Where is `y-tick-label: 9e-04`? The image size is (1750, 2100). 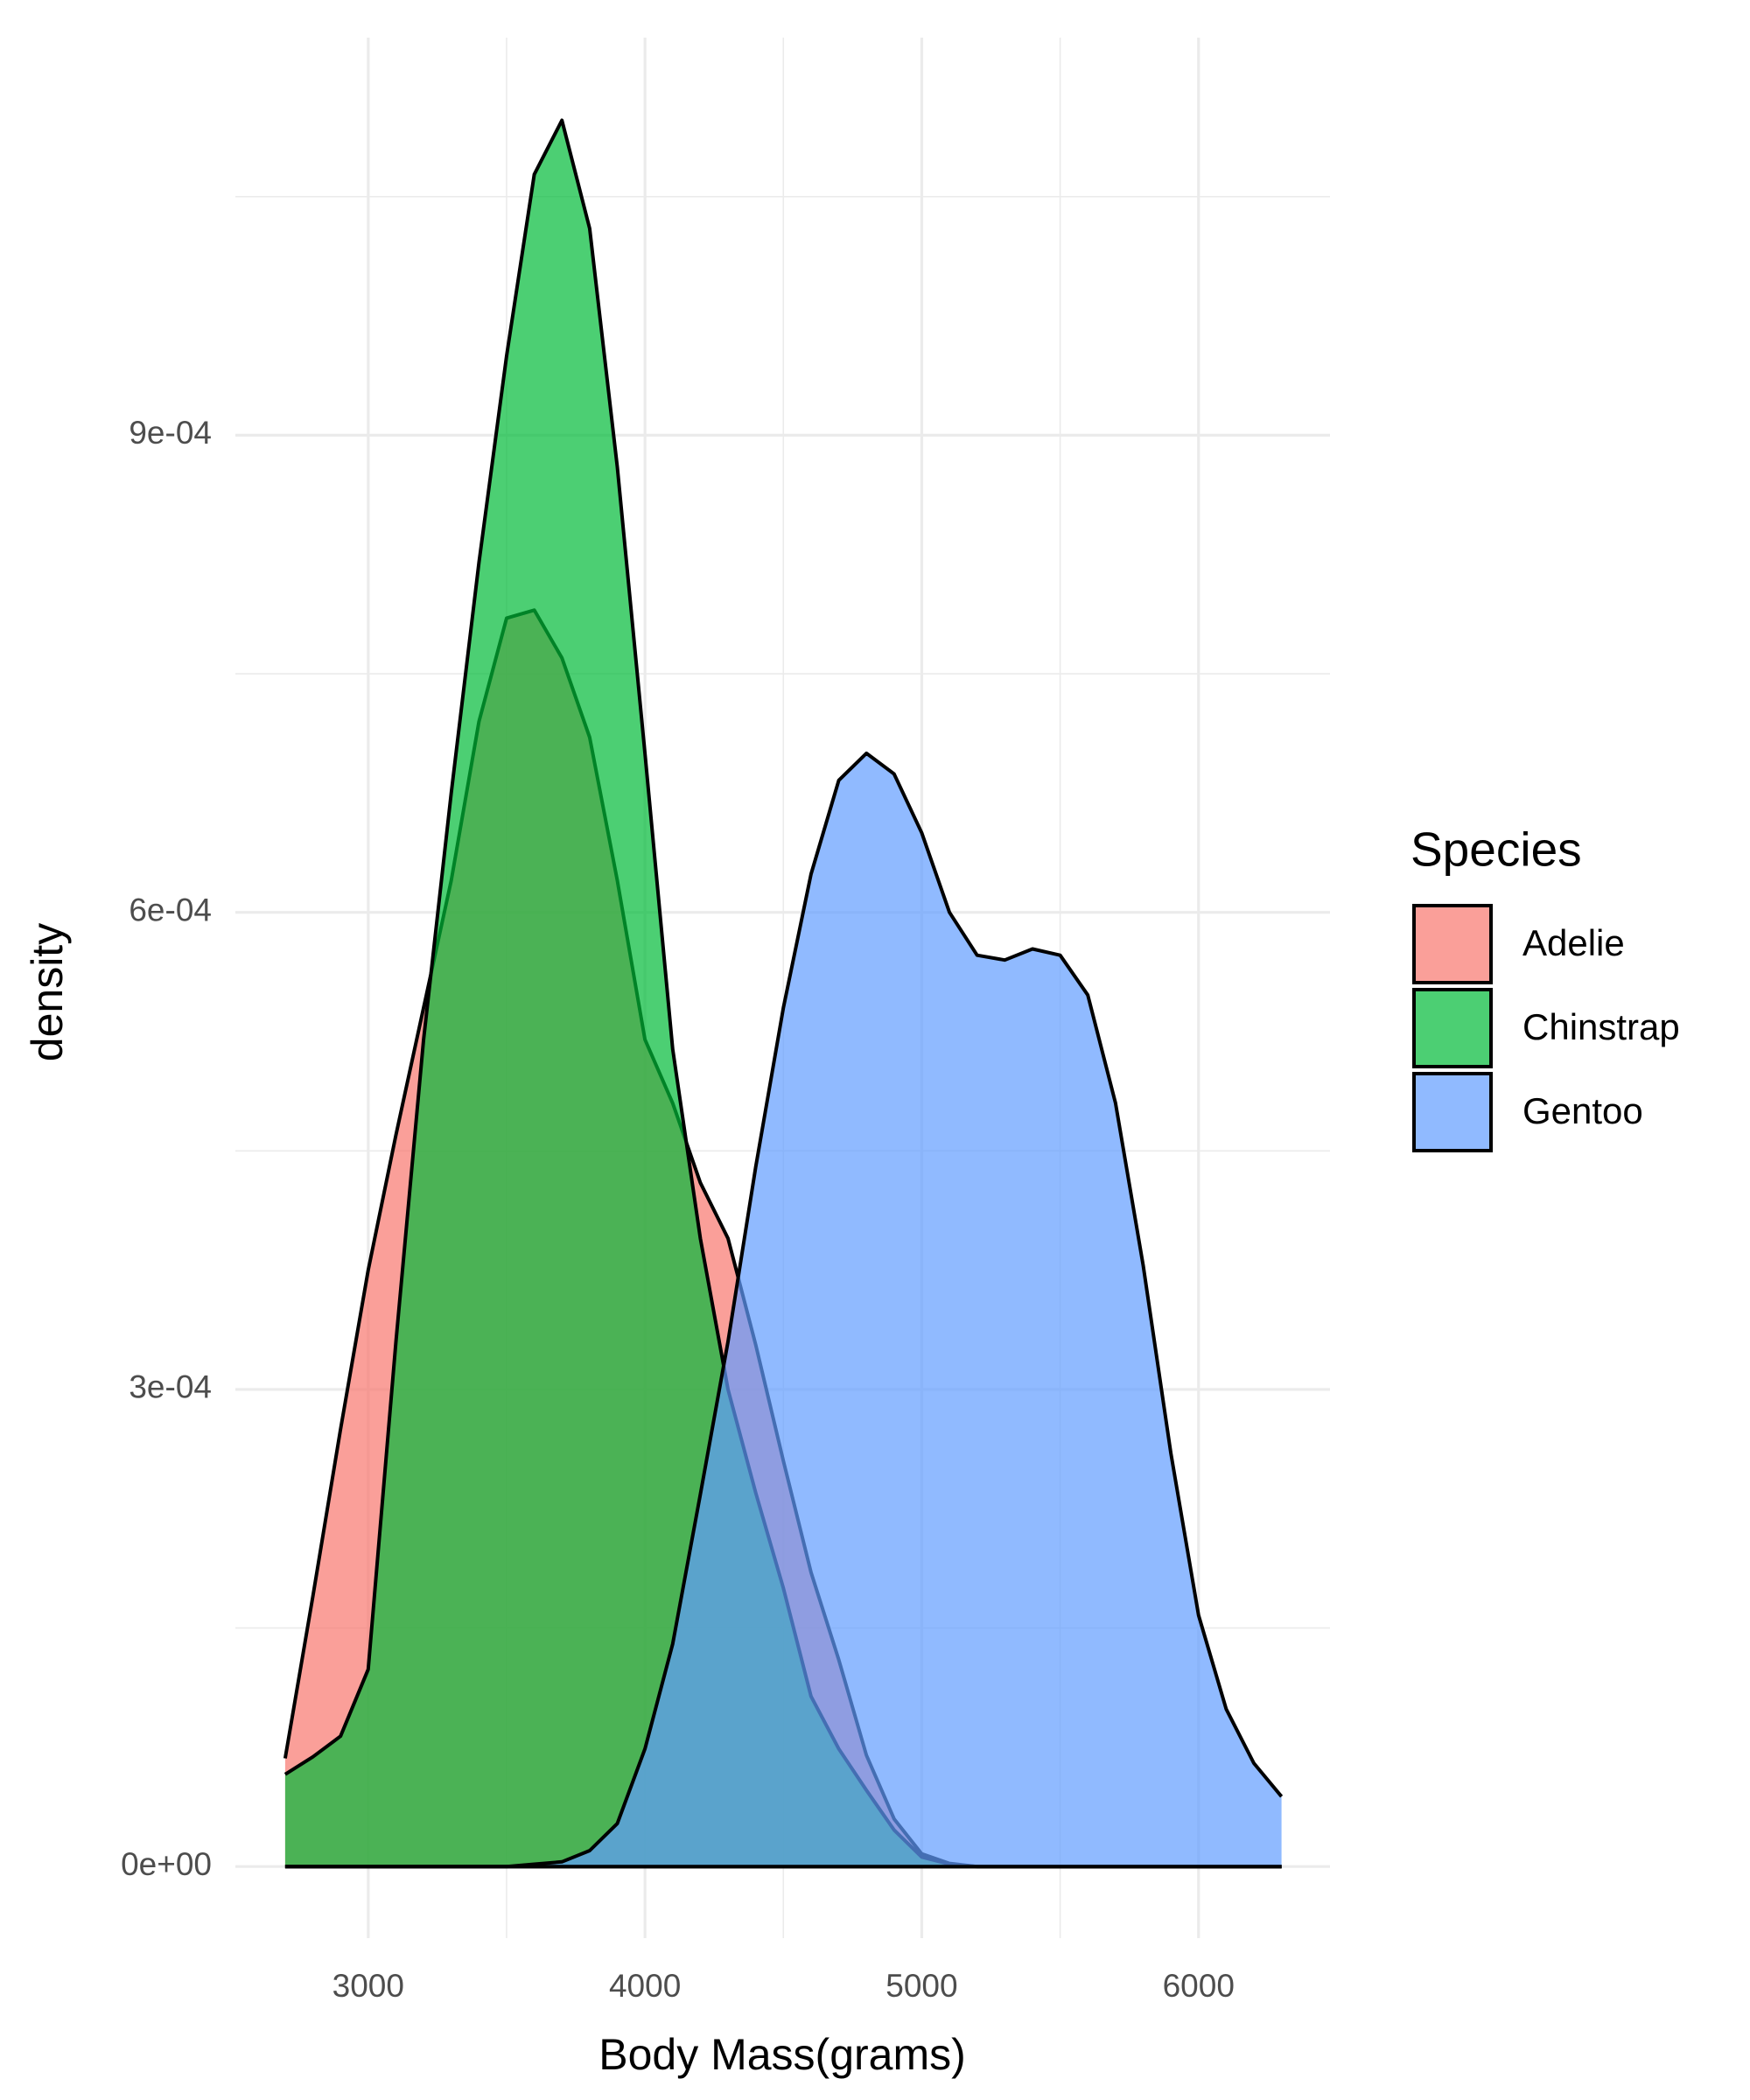 y-tick-label: 9e-04 is located at coordinates (170, 433).